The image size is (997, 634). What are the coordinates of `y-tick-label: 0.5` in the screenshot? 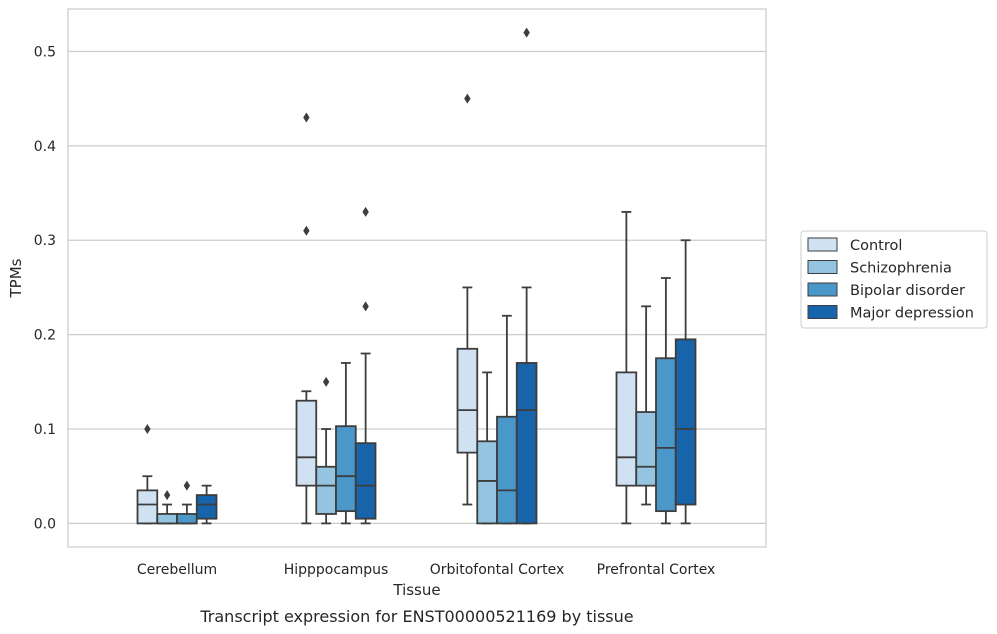 It's located at (45, 52).